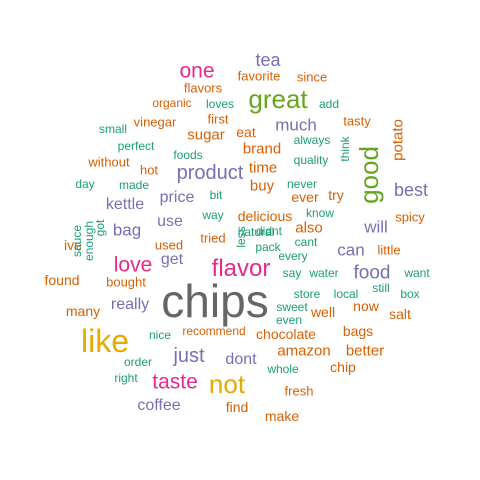 The height and width of the screenshot is (480, 480). What do you see at coordinates (345, 149) in the screenshot?
I see `word: think` at bounding box center [345, 149].